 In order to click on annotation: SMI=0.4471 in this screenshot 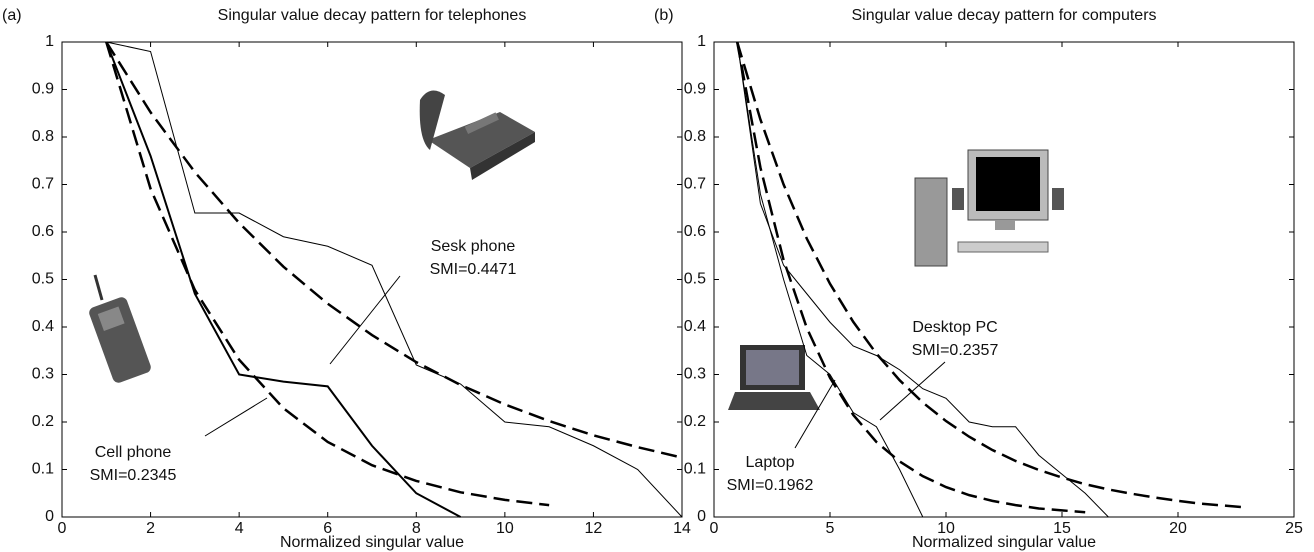, I will do `click(473, 269)`.